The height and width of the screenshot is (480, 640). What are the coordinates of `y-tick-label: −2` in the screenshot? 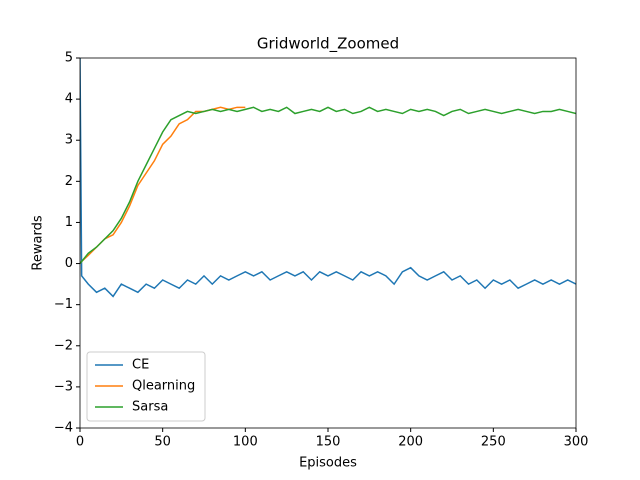 It's located at (63, 345).